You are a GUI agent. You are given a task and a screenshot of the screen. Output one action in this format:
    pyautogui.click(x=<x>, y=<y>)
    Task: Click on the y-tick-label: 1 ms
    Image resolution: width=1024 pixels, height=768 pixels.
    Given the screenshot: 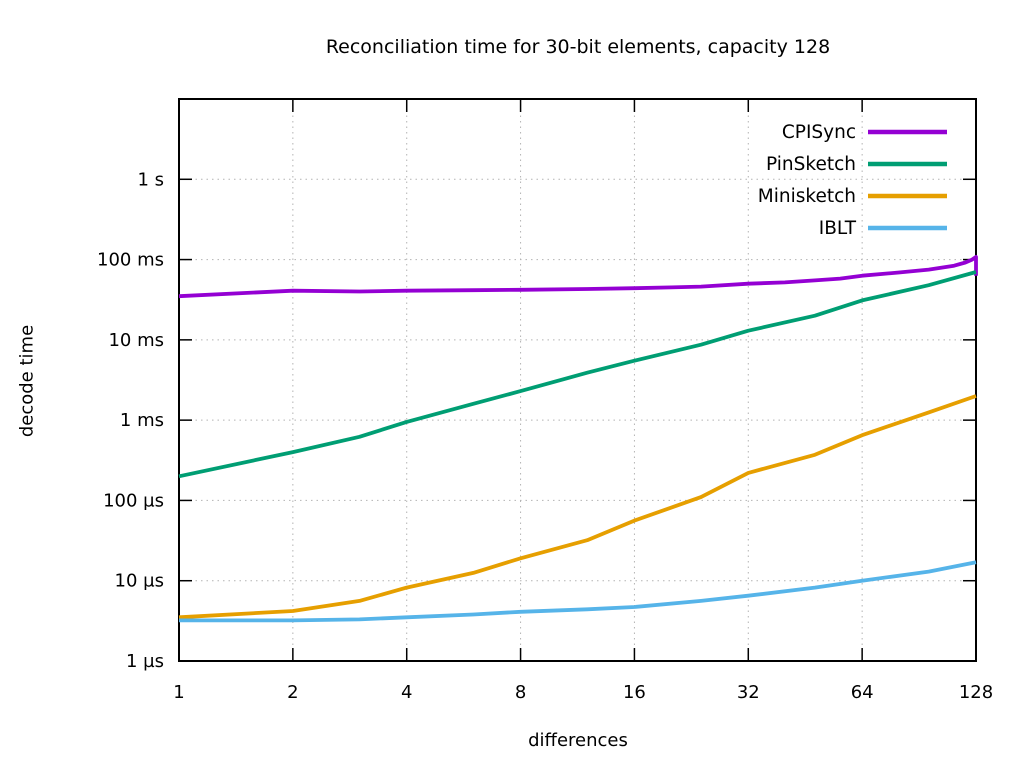 What is the action you would take?
    pyautogui.click(x=142, y=420)
    